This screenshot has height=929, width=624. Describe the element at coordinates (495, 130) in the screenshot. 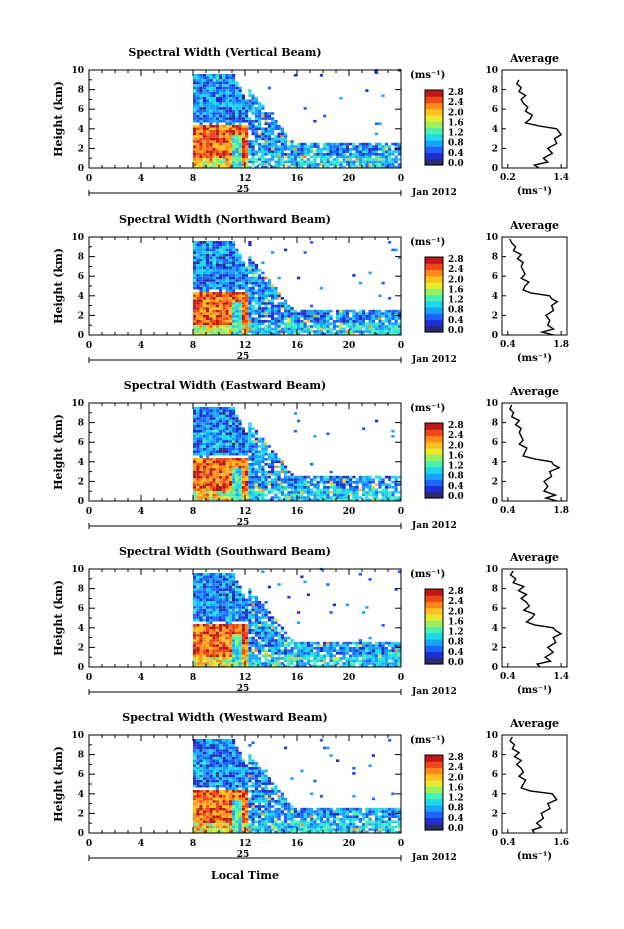

I see `avg-y-tick-label: 4` at that location.